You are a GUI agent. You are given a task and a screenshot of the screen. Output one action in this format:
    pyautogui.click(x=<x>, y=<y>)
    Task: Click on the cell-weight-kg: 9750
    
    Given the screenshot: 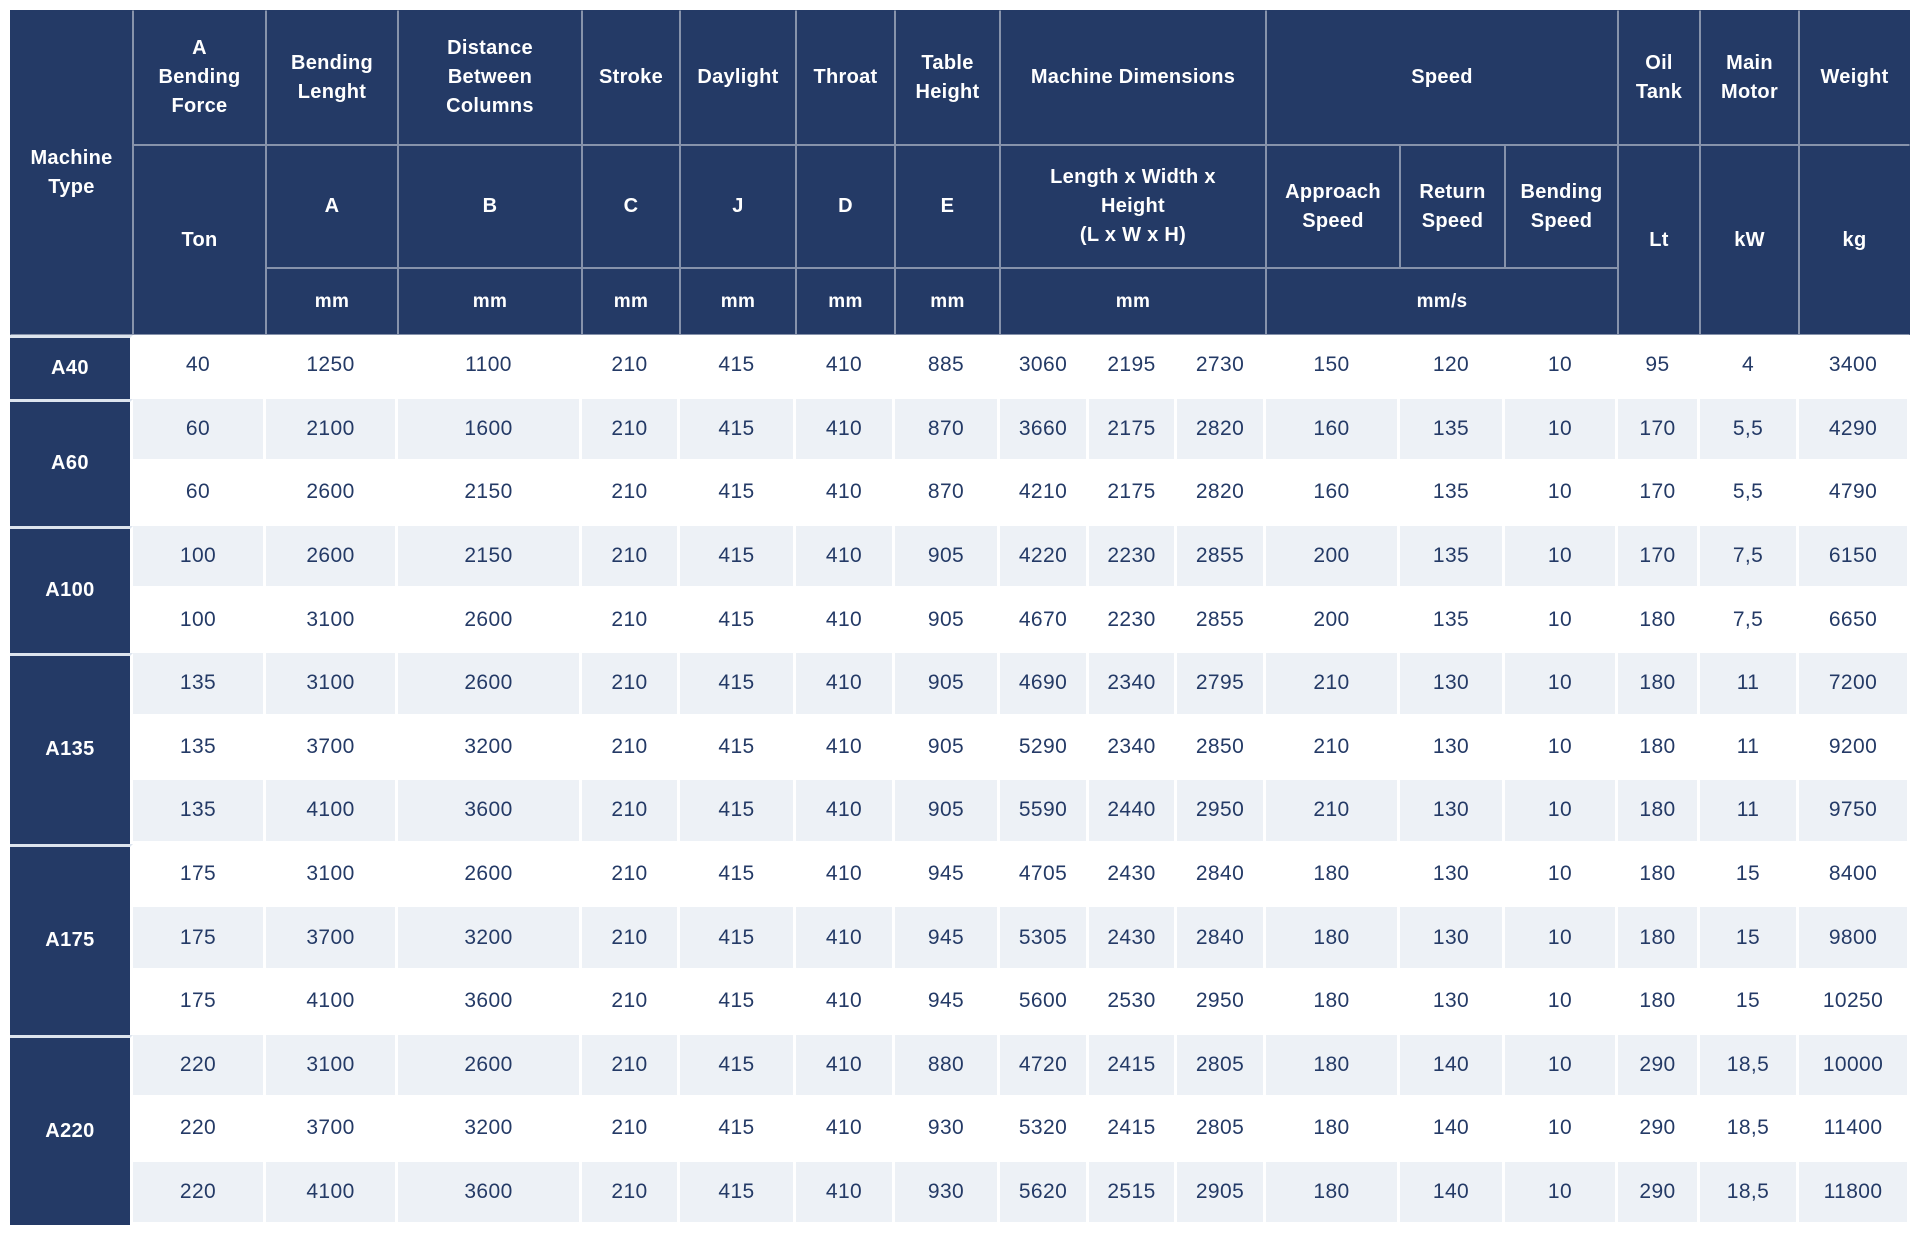 What is the action you would take?
    pyautogui.click(x=1855, y=812)
    